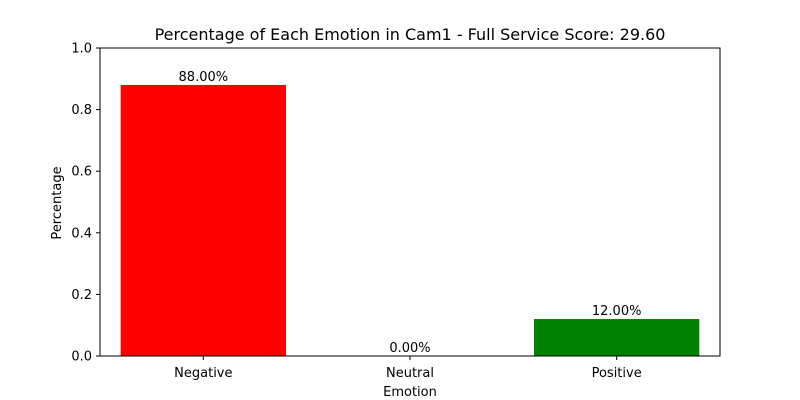  I want to click on y-tick-label: 0.8, so click(81, 110).